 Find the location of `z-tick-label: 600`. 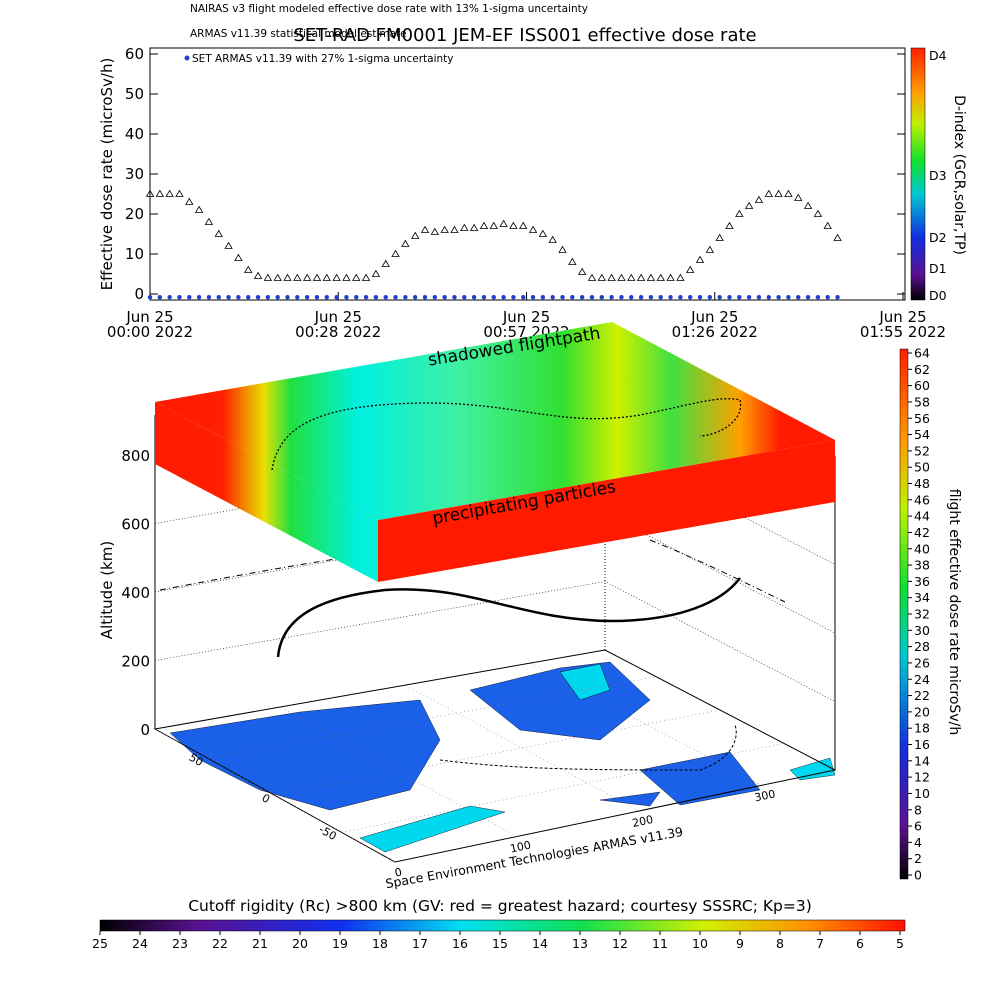

z-tick-label: 600 is located at coordinates (135, 525).